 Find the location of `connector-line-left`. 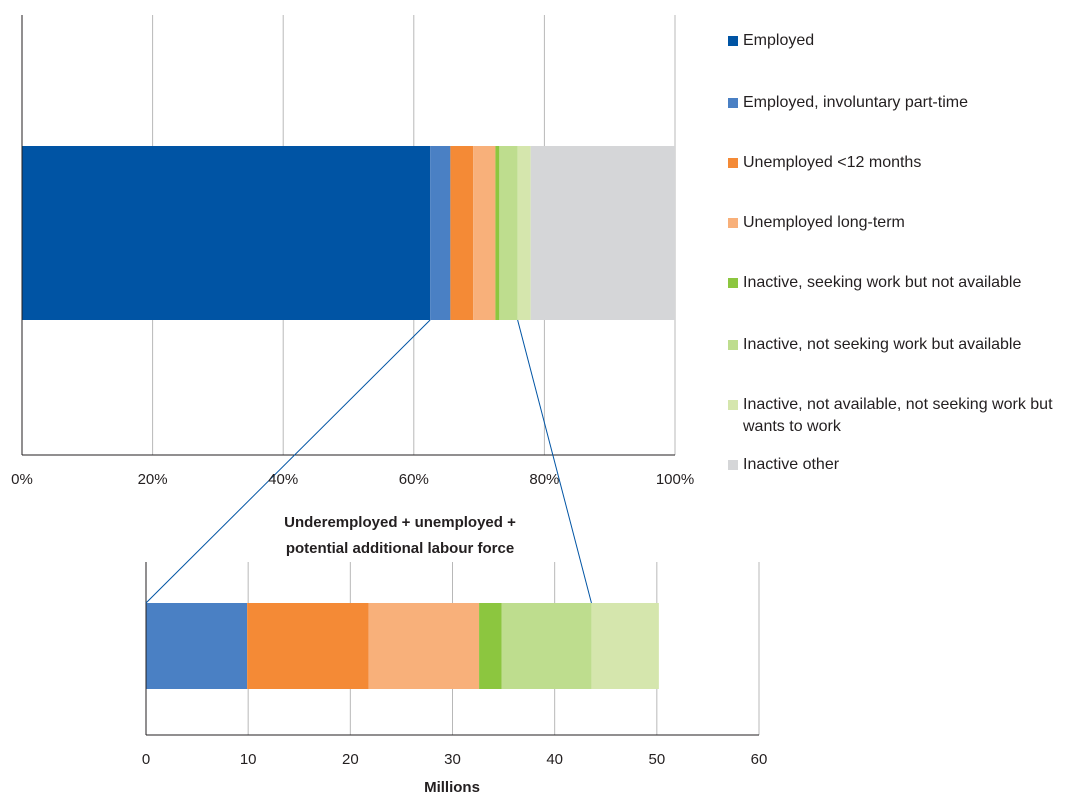

connector-line-left is located at coordinates (288, 461).